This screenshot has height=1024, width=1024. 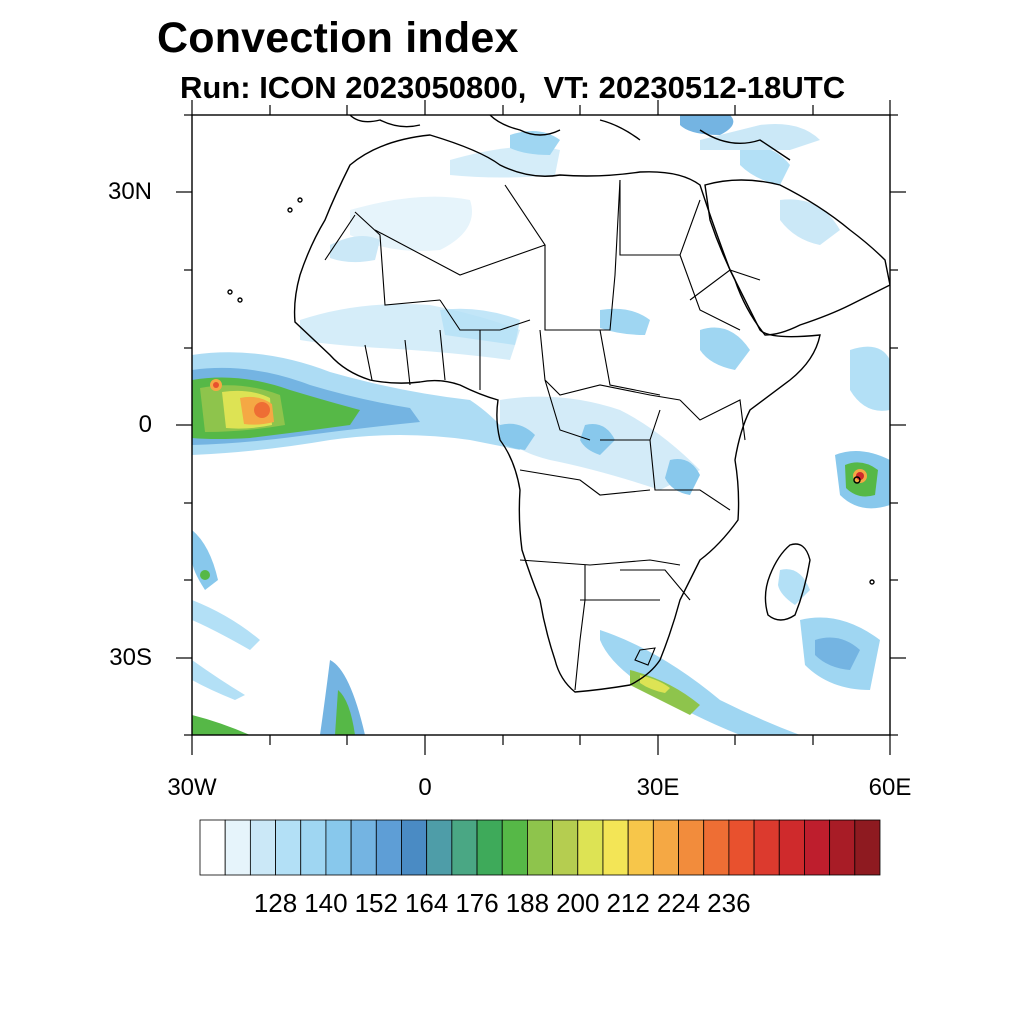 What do you see at coordinates (145, 424) in the screenshot?
I see `lat-label-0: 0` at bounding box center [145, 424].